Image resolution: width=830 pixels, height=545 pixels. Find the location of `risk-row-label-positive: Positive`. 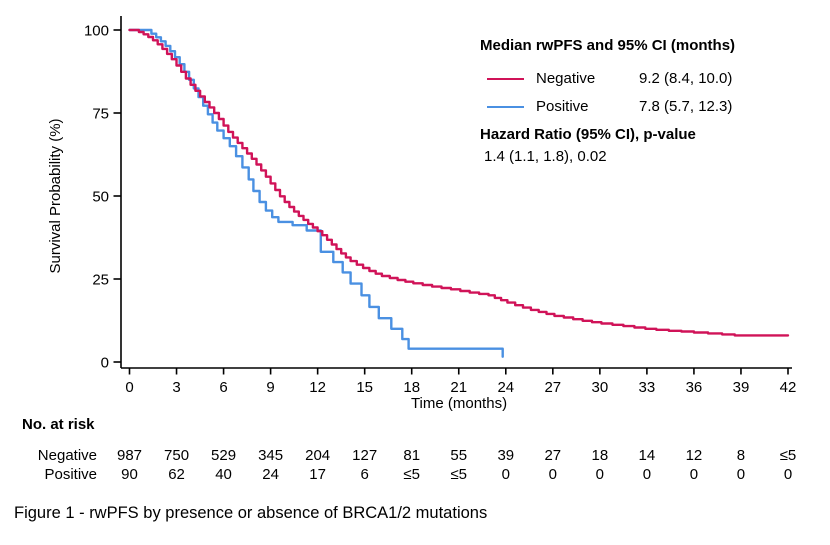

risk-row-label-positive: Positive is located at coordinates (70, 474).